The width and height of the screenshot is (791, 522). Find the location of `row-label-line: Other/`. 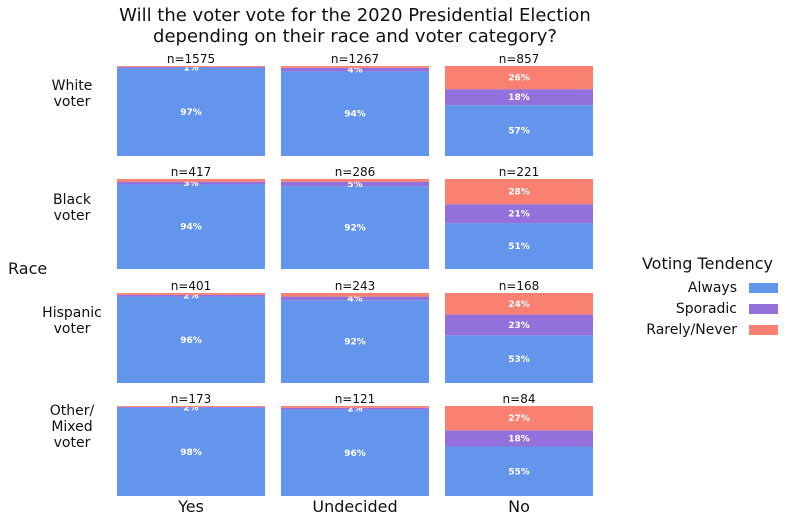

row-label-line: Other/ is located at coordinates (72, 411).